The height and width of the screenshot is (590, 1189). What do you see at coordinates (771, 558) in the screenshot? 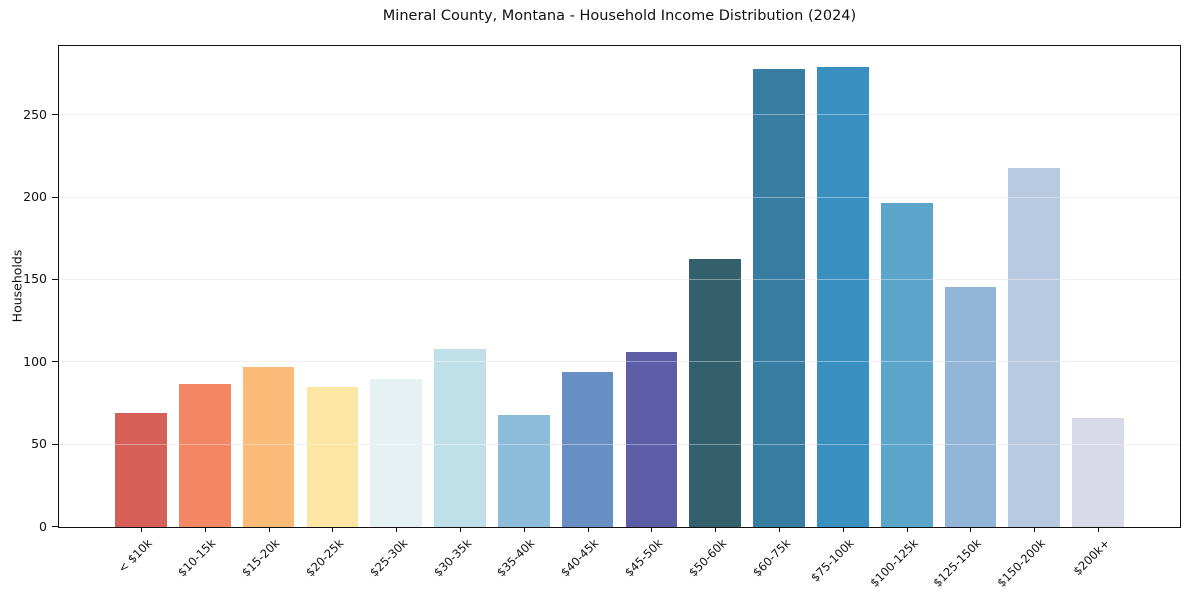
I see `x-tick-label: $60-75k` at bounding box center [771, 558].